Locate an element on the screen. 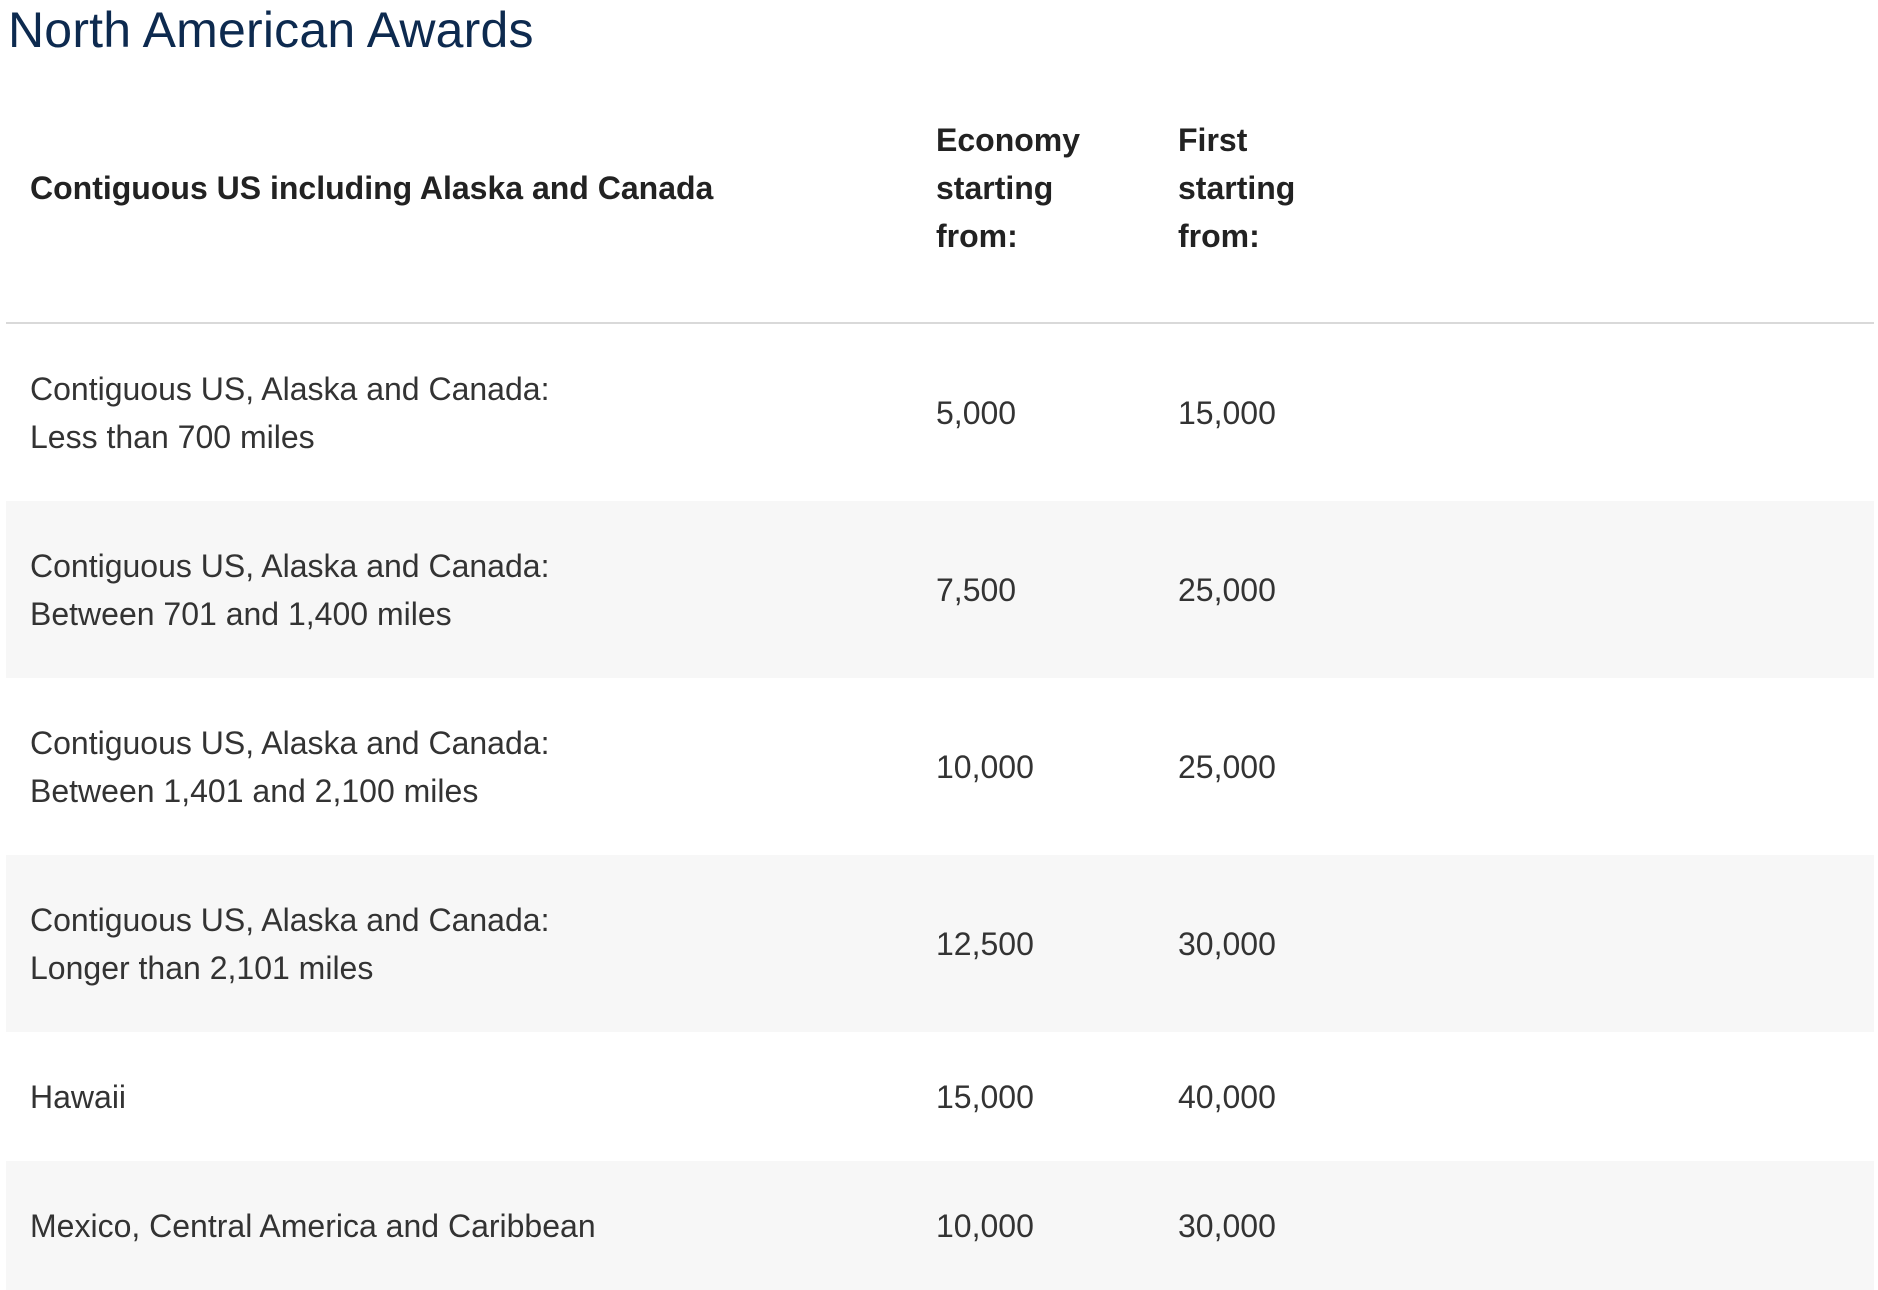 The image size is (1878, 1290). header-economy-line: from: is located at coordinates (977, 236).